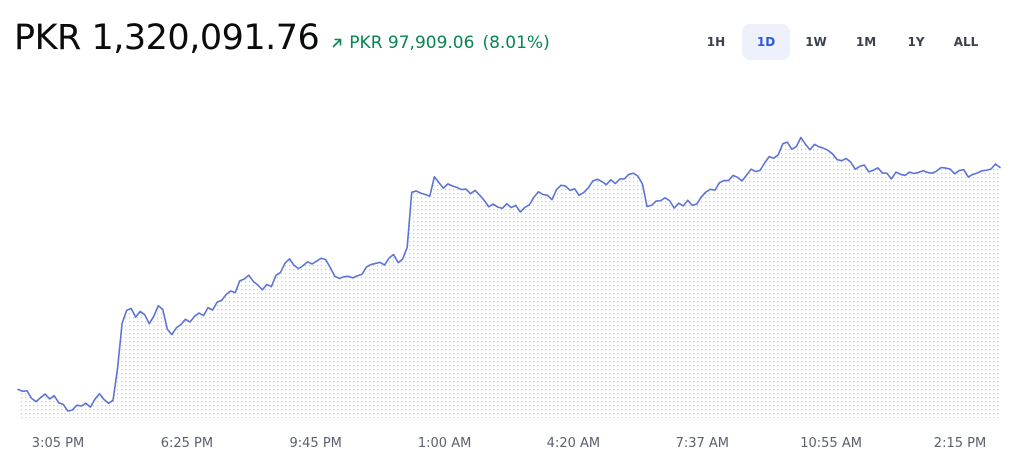  I want to click on arrow-up-right-icon, so click(337, 43).